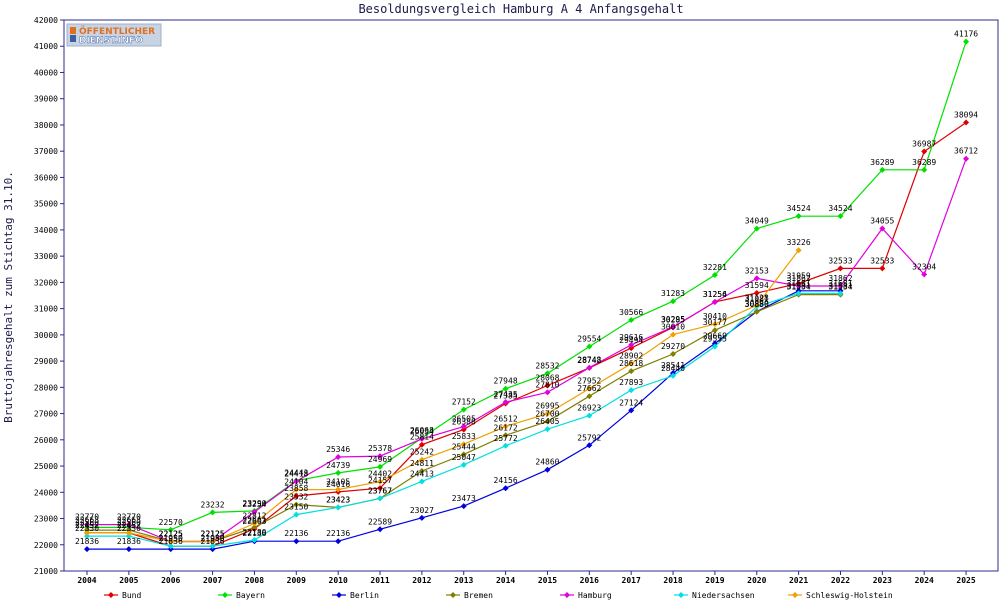 This screenshot has width=1000, height=600. I want to click on data-label-berlin: 21836, so click(171, 541).